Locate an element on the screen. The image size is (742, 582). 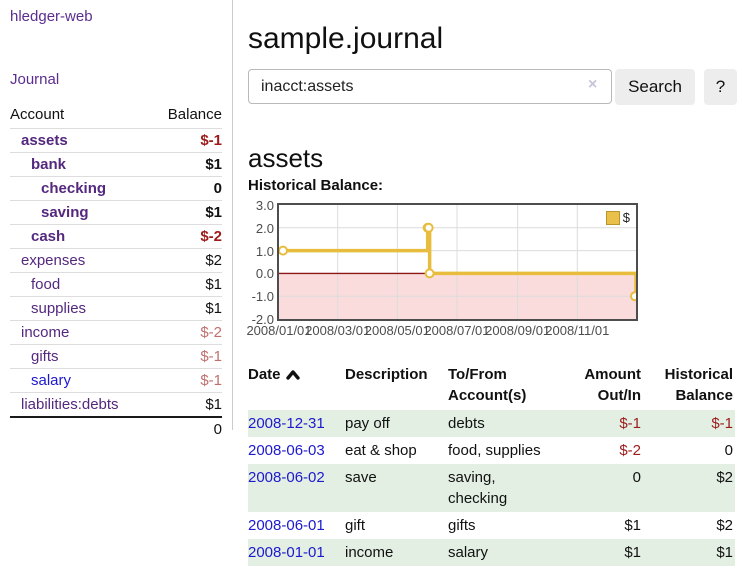
search-bar: × Search ? is located at coordinates (495, 87).